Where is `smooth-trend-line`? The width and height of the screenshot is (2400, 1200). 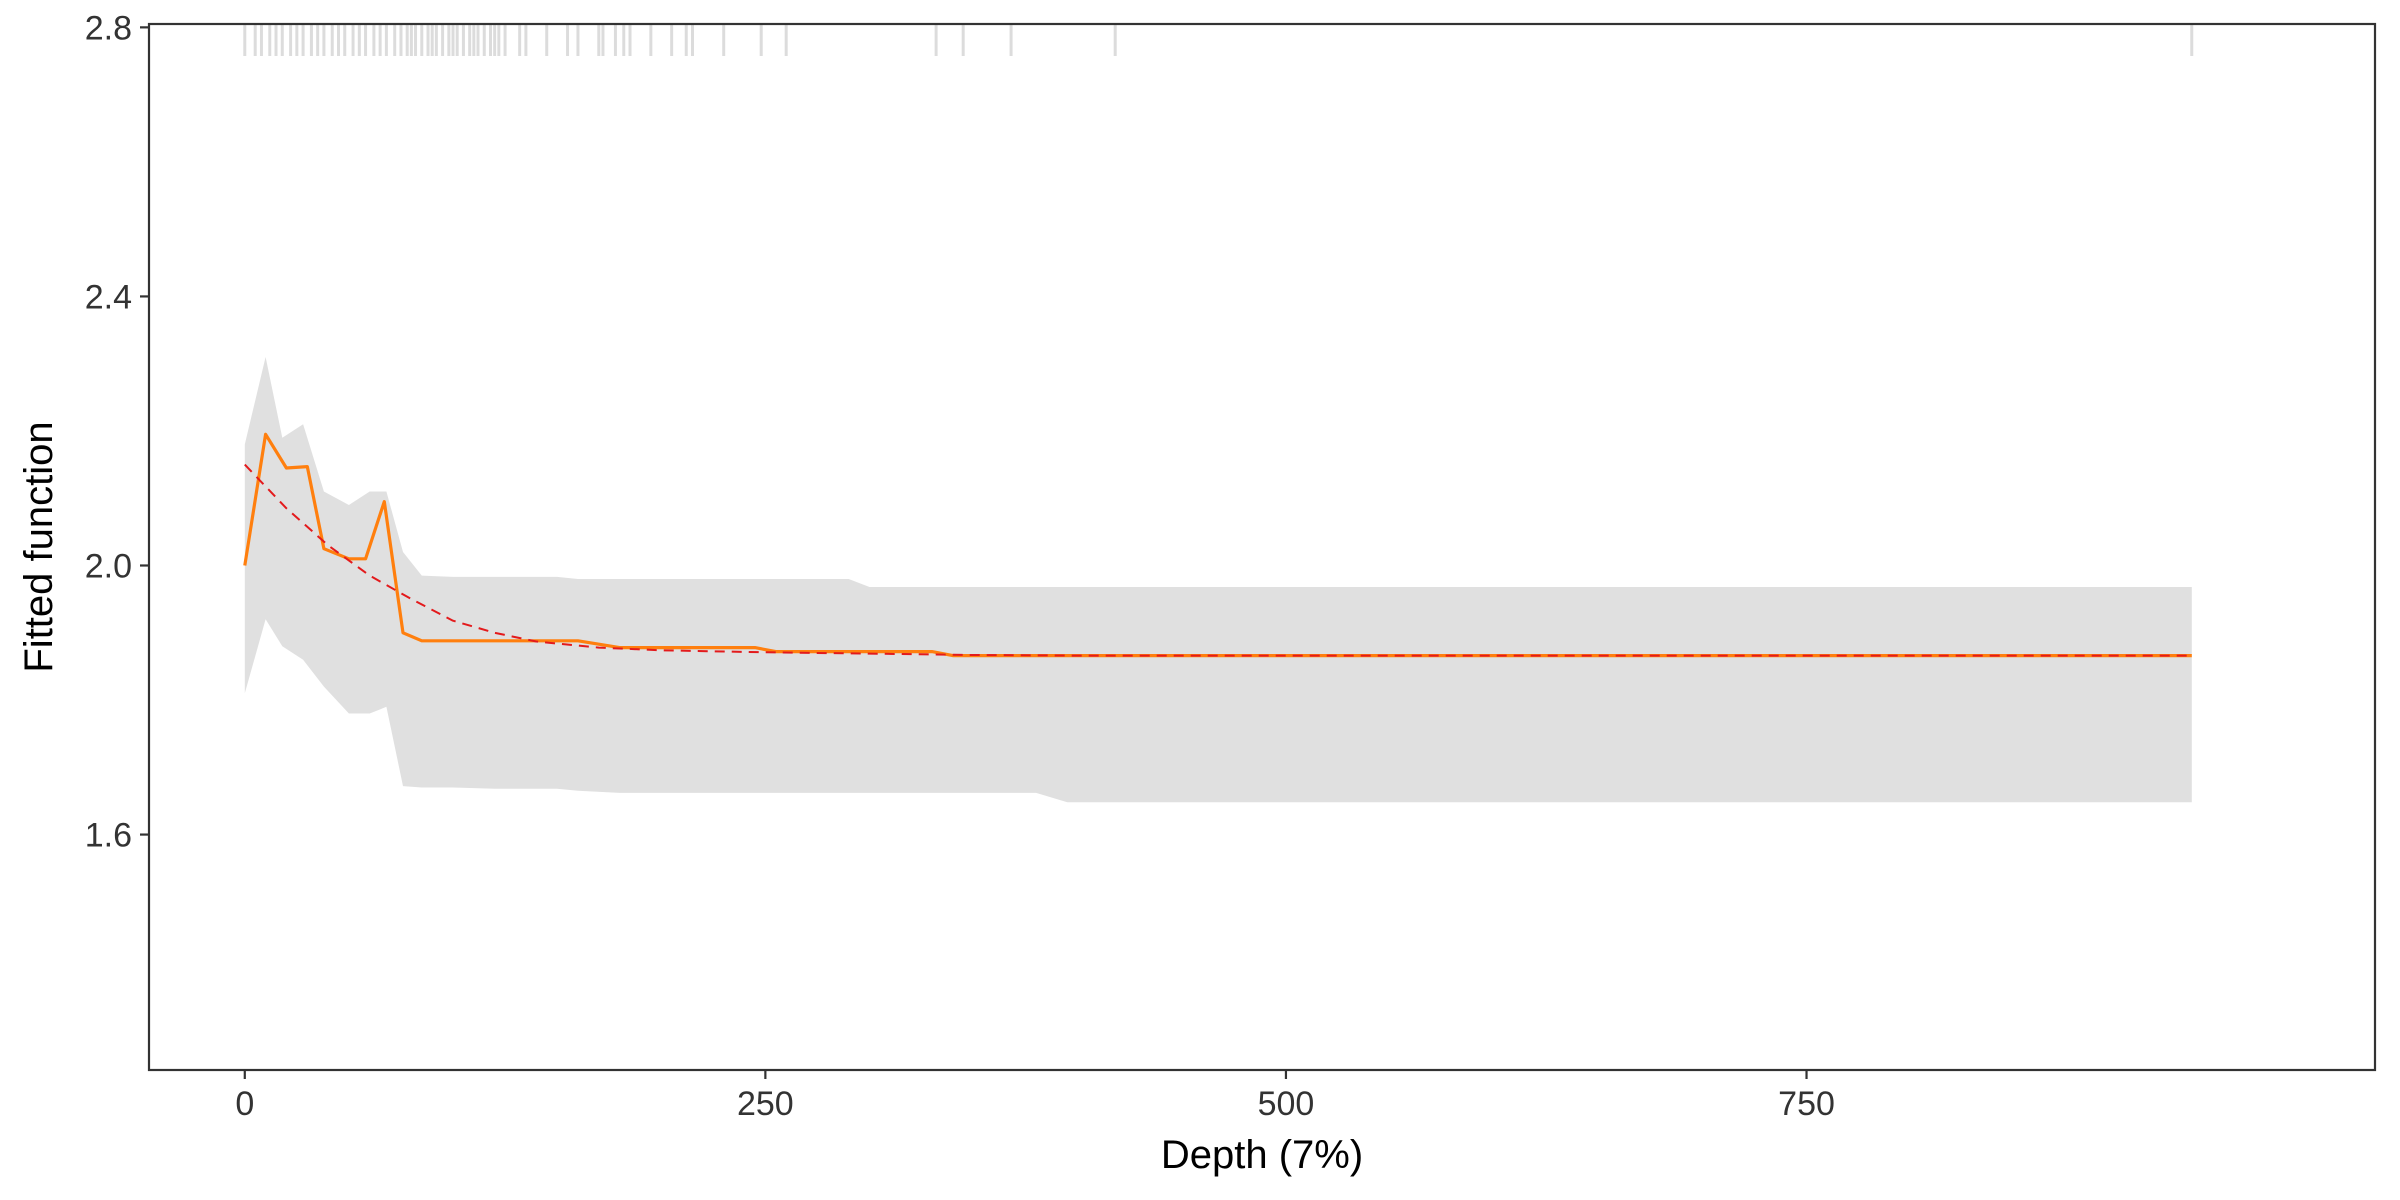 smooth-trend-line is located at coordinates (1218, 560).